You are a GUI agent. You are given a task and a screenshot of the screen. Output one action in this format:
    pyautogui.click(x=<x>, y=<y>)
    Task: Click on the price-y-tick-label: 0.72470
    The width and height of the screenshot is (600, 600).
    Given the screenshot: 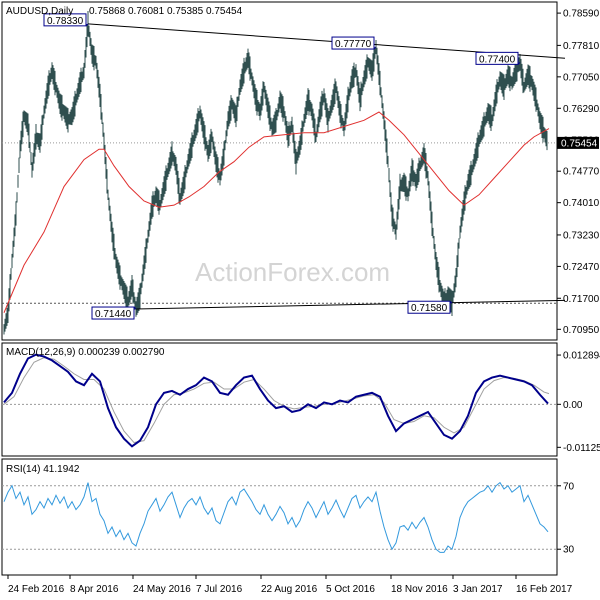 What is the action you would take?
    pyautogui.click(x=581, y=267)
    